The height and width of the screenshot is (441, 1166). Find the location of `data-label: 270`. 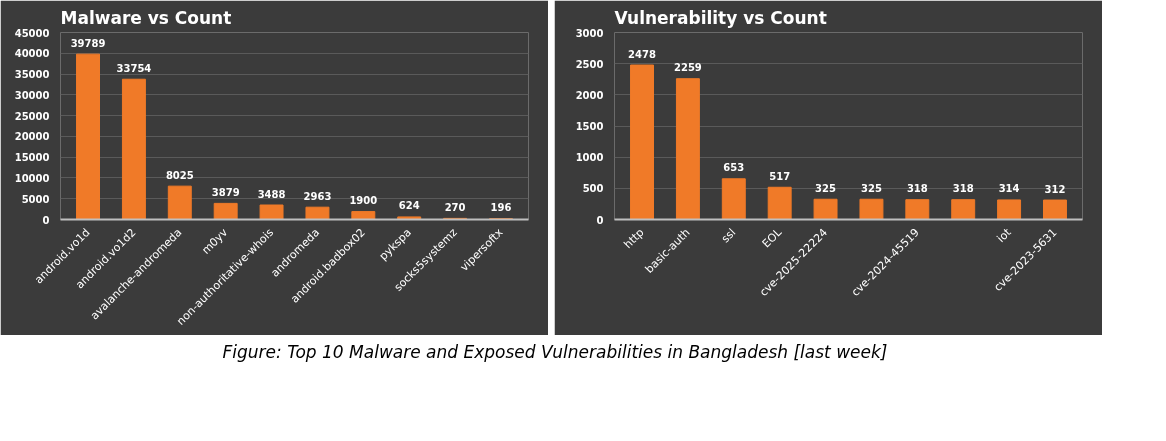

data-label: 270 is located at coordinates (455, 207).